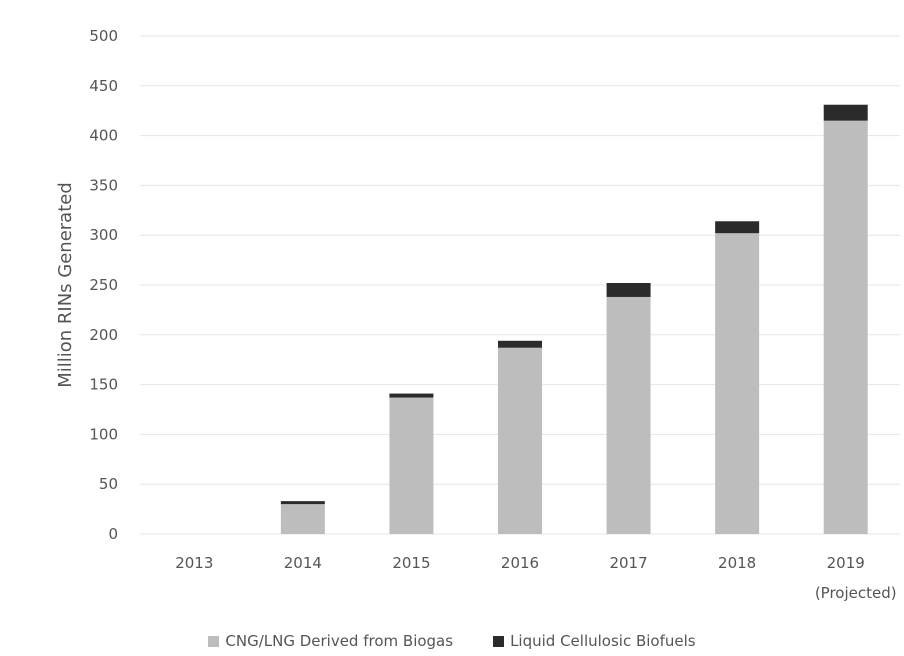 The width and height of the screenshot is (904, 656). Describe the element at coordinates (65, 285) in the screenshot. I see `y-axis-label: Million RINs Generated` at that location.